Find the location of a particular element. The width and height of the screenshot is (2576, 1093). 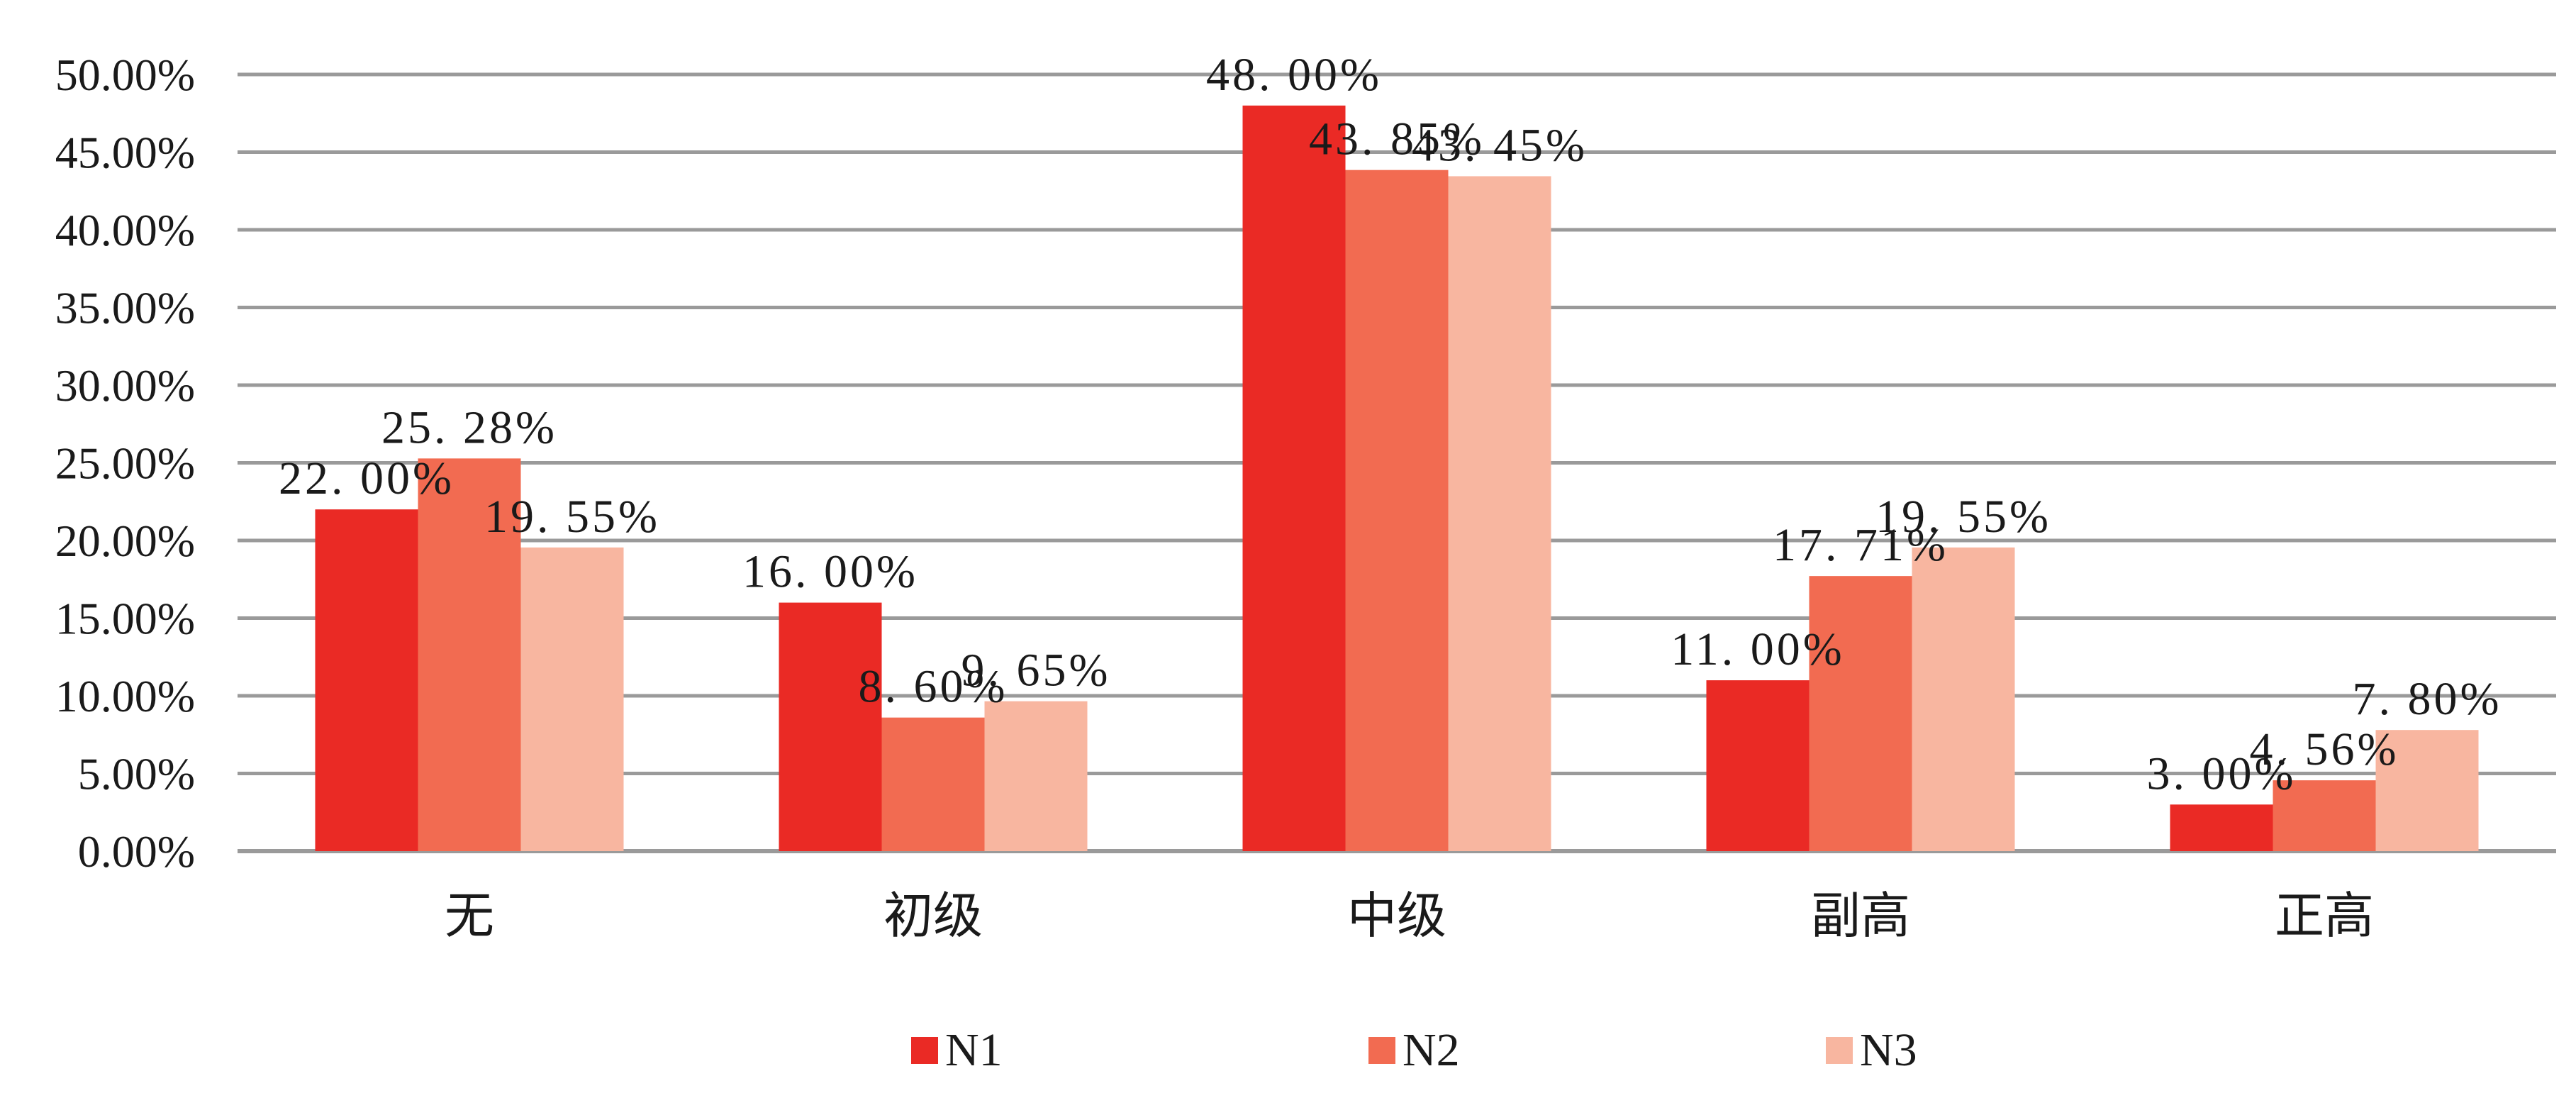

category-label: 副高 is located at coordinates (1860, 916).